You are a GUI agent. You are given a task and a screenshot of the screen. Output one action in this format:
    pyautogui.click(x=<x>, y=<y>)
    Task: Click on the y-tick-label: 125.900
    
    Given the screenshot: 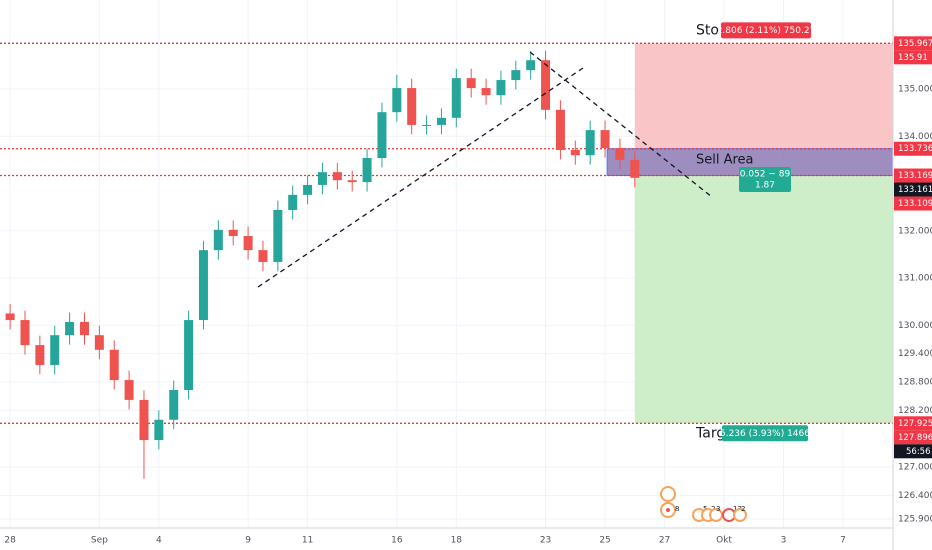 What is the action you would take?
    pyautogui.click(x=915, y=519)
    